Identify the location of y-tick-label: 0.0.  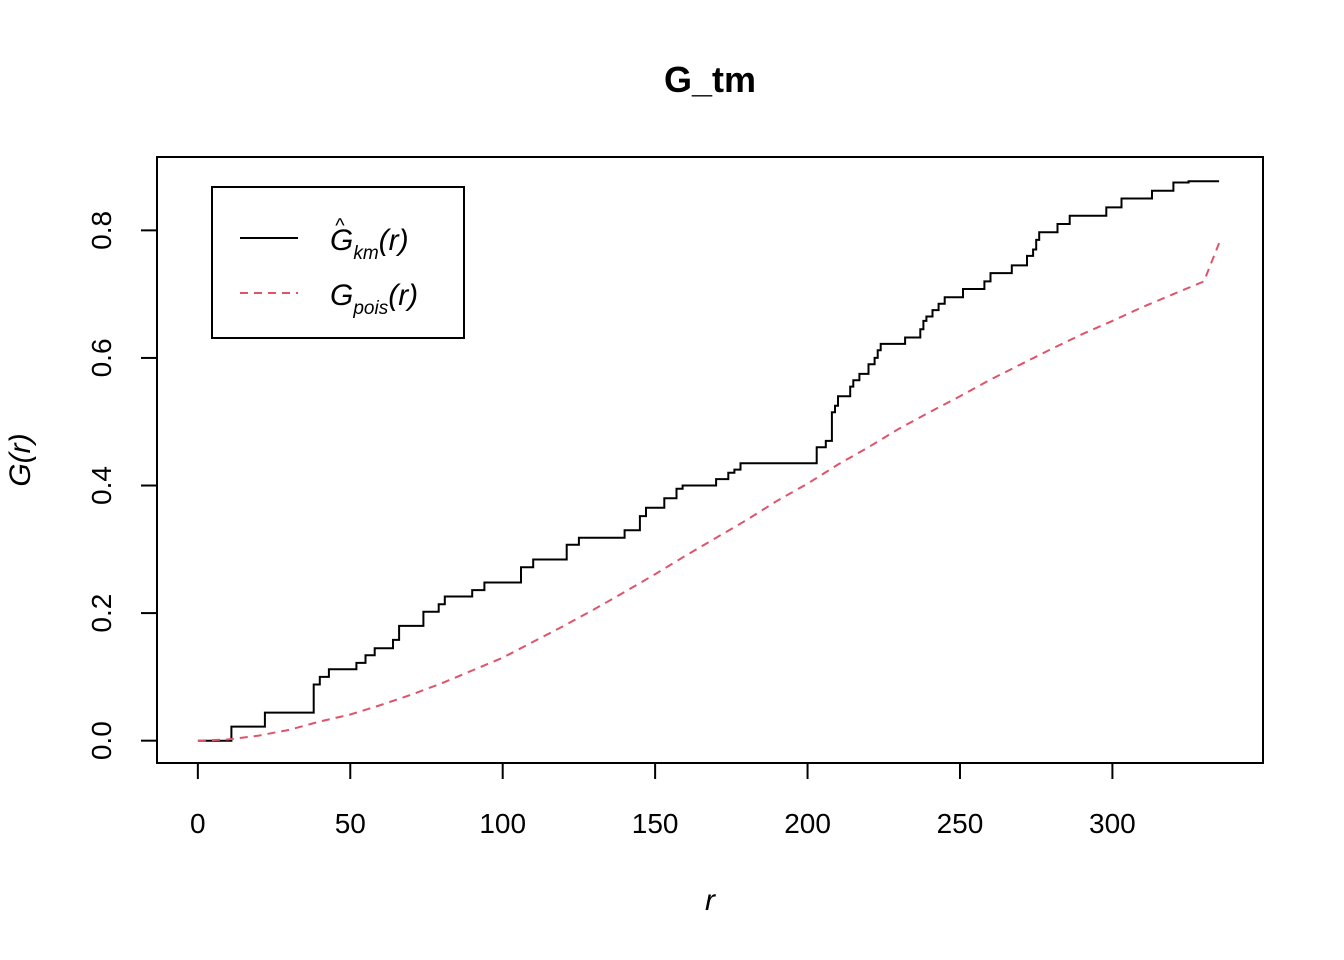
(101, 740).